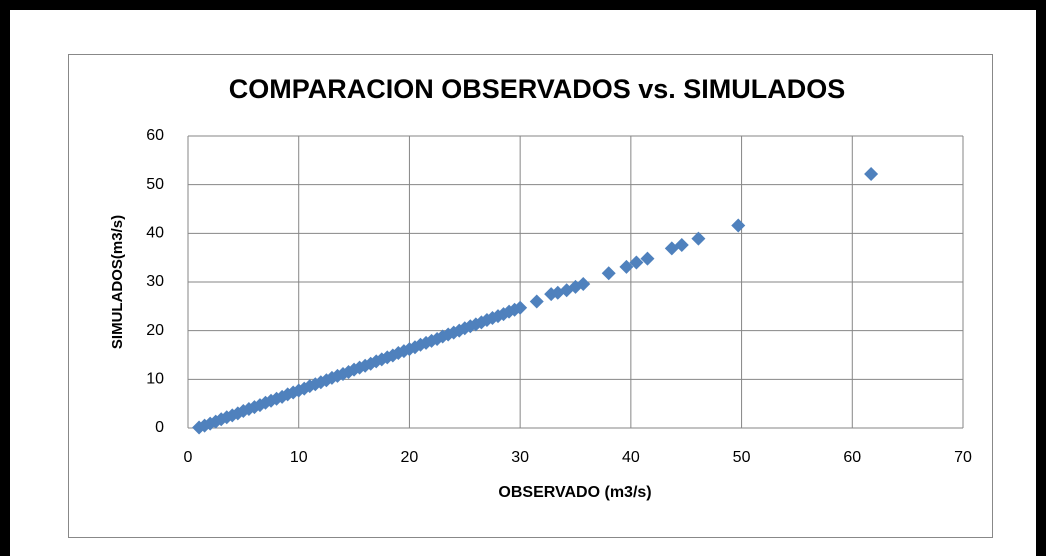  What do you see at coordinates (537, 89) in the screenshot?
I see `chart-title: COMPARACION OBSERVADOS vs. SIMULADOS` at bounding box center [537, 89].